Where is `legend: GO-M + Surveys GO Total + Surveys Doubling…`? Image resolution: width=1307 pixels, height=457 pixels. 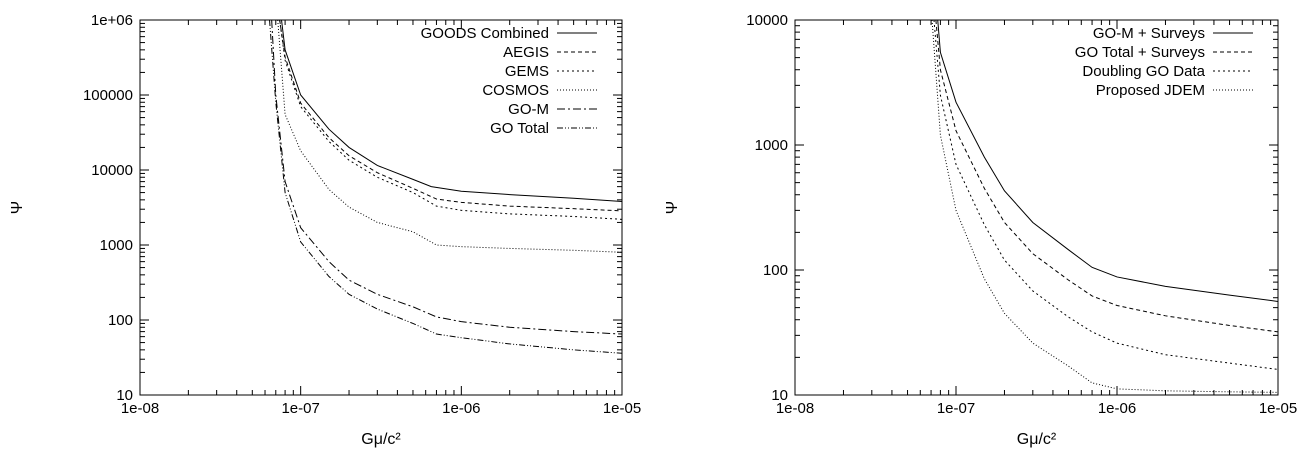 legend: GO-M + Surveys GO Total + Surveys Doubling… is located at coordinates (1164, 62).